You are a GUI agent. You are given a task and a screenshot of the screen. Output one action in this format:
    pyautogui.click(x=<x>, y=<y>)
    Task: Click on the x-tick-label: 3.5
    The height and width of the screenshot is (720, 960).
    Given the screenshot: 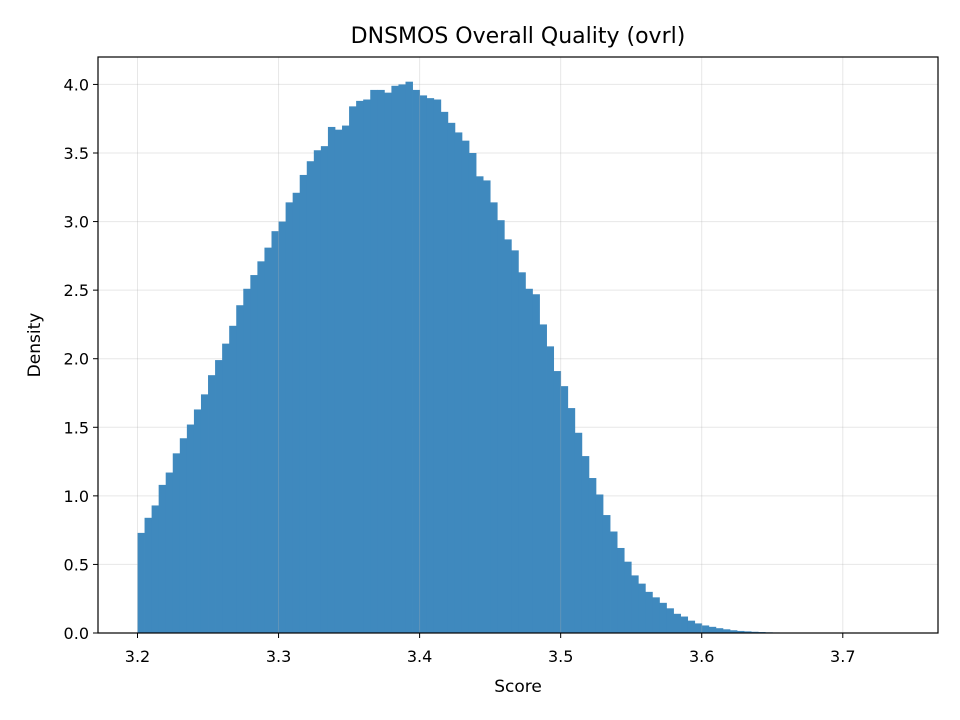 What is the action you would take?
    pyautogui.click(x=560, y=656)
    